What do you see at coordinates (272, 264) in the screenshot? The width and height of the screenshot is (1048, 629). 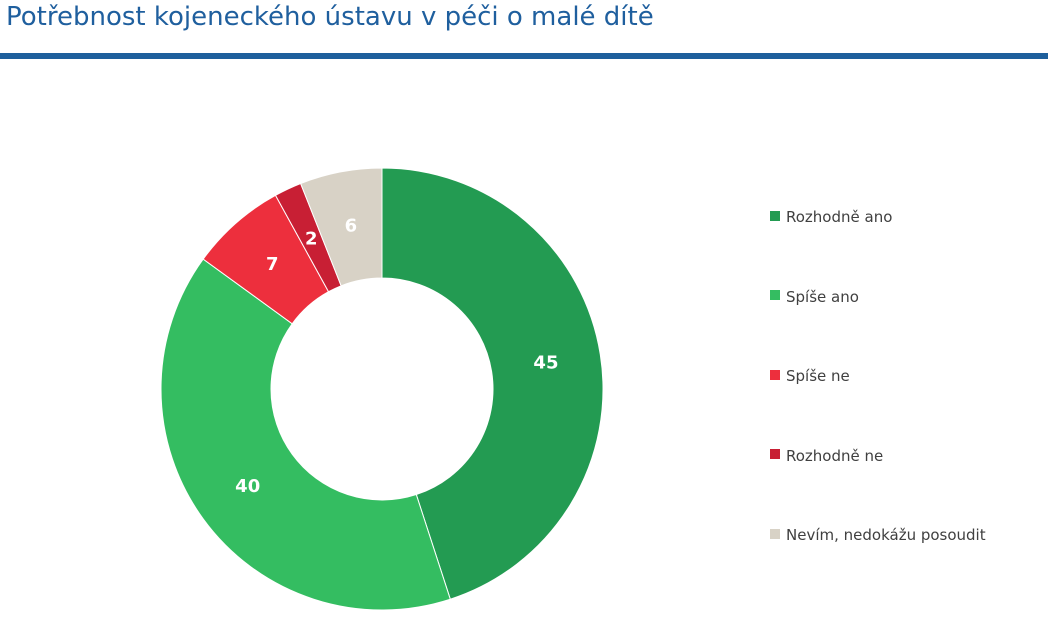 I see `data-label-spise-ne: 7` at bounding box center [272, 264].